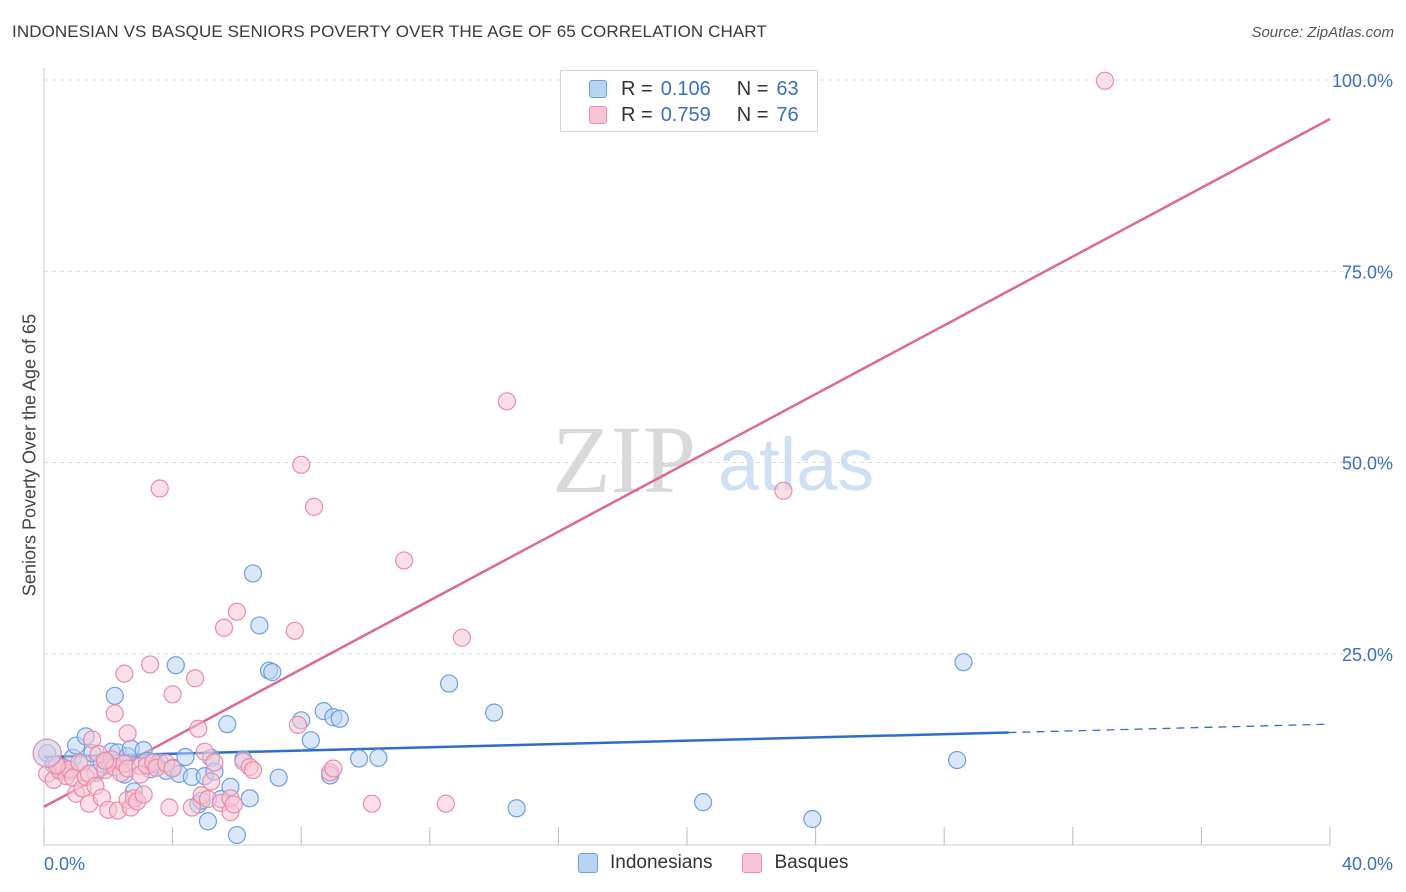 The width and height of the screenshot is (1406, 892). What do you see at coordinates (787, 114) in the screenshot?
I see `legend-n-value: 76` at bounding box center [787, 114].